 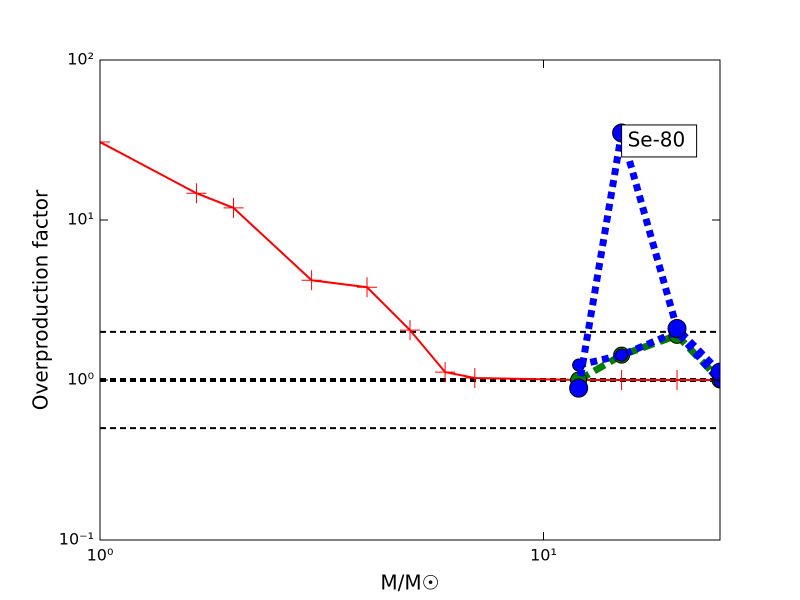 What do you see at coordinates (80, 219) in the screenshot?
I see `y-tick-label: 10¹` at bounding box center [80, 219].